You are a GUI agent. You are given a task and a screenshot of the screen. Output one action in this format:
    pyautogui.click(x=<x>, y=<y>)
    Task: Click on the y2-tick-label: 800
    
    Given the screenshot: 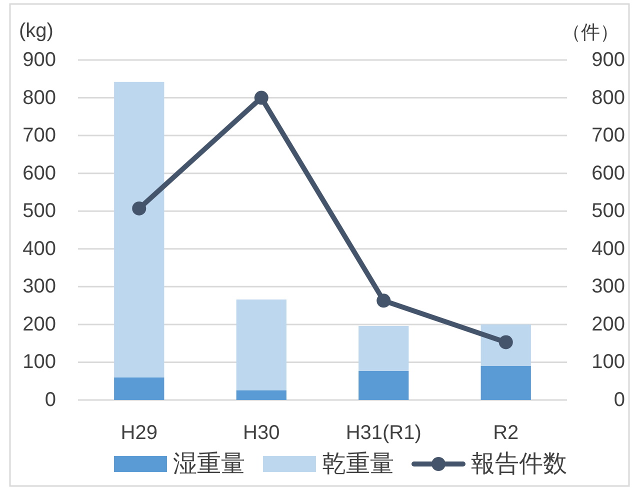 What is the action you would take?
    pyautogui.click(x=608, y=97)
    